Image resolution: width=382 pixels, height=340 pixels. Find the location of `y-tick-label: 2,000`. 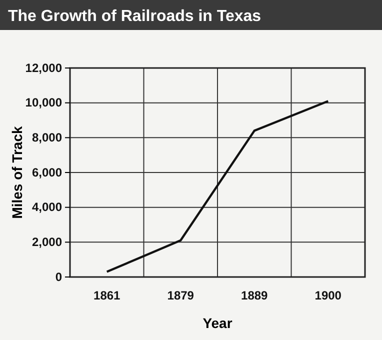

y-tick-label: 2,000 is located at coordinates (47, 242).